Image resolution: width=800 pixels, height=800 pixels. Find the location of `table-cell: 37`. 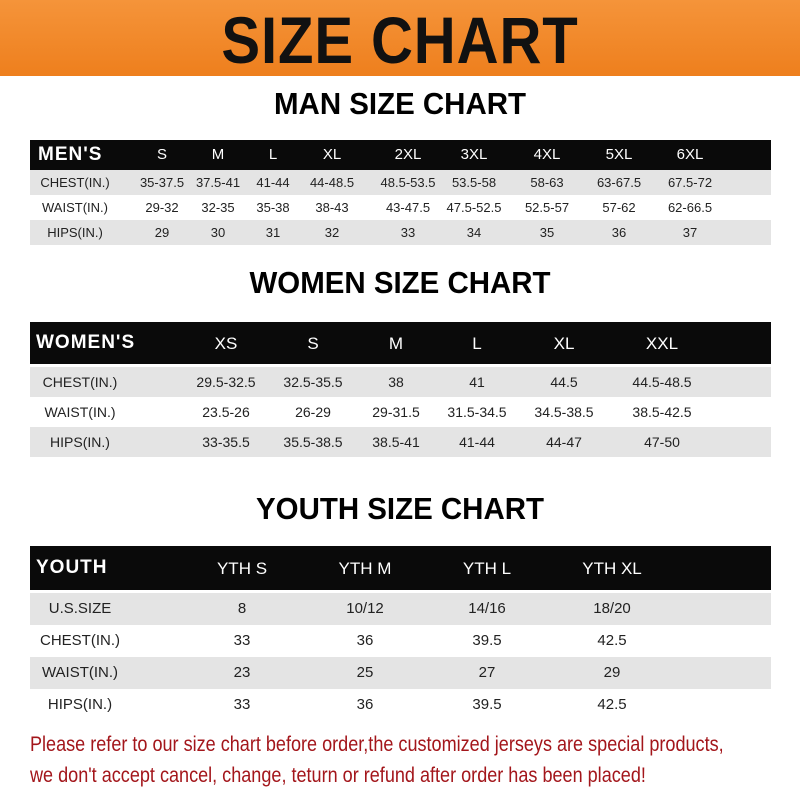

table-cell: 37 is located at coordinates (690, 232).